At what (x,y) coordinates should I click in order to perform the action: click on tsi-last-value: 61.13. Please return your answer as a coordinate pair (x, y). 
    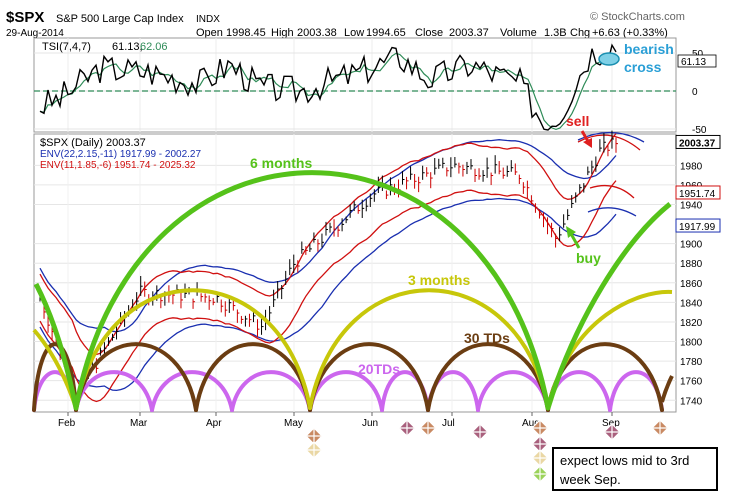
    Looking at the image, I should click on (693, 62).